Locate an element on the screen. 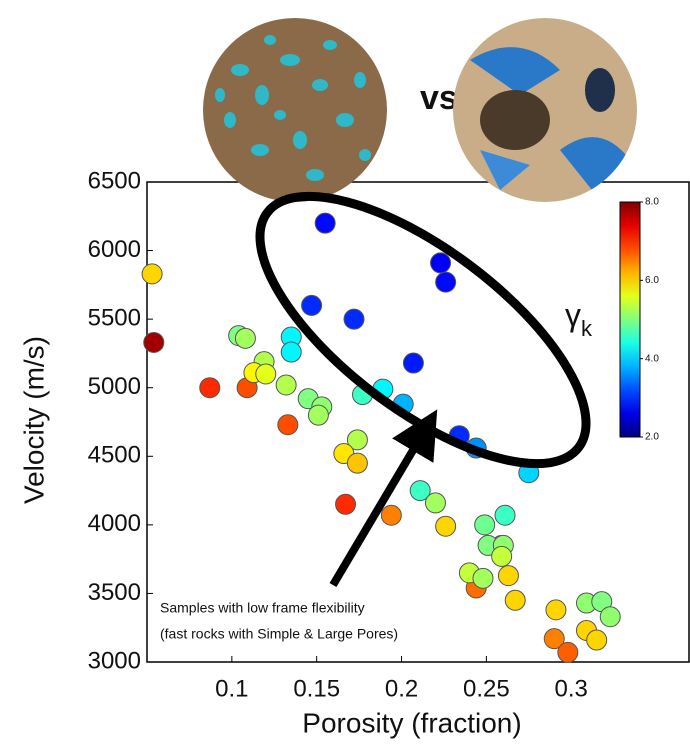  colorbar-subscript: k is located at coordinates (587, 328).